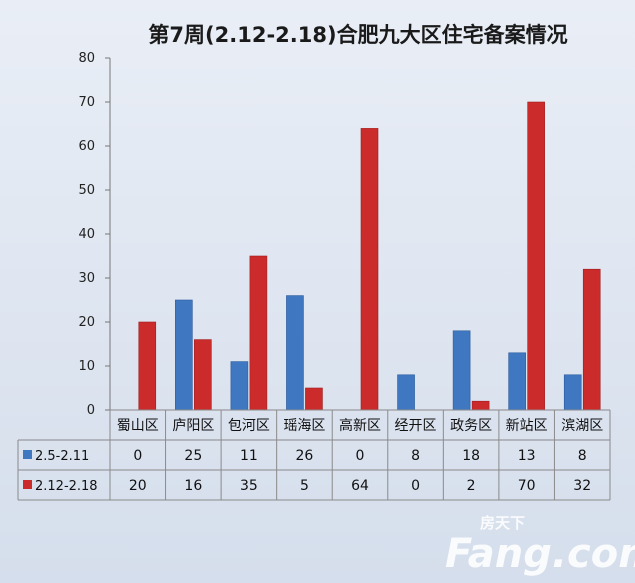  What do you see at coordinates (527, 456) in the screenshot?
I see `table-cell-value: 13` at bounding box center [527, 456].